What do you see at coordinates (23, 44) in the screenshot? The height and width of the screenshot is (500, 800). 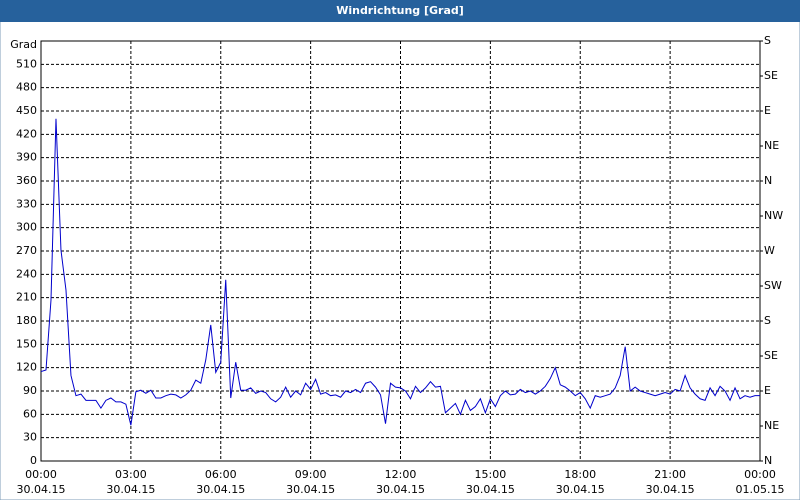 I see `y-axis-label: Grad` at bounding box center [23, 44].